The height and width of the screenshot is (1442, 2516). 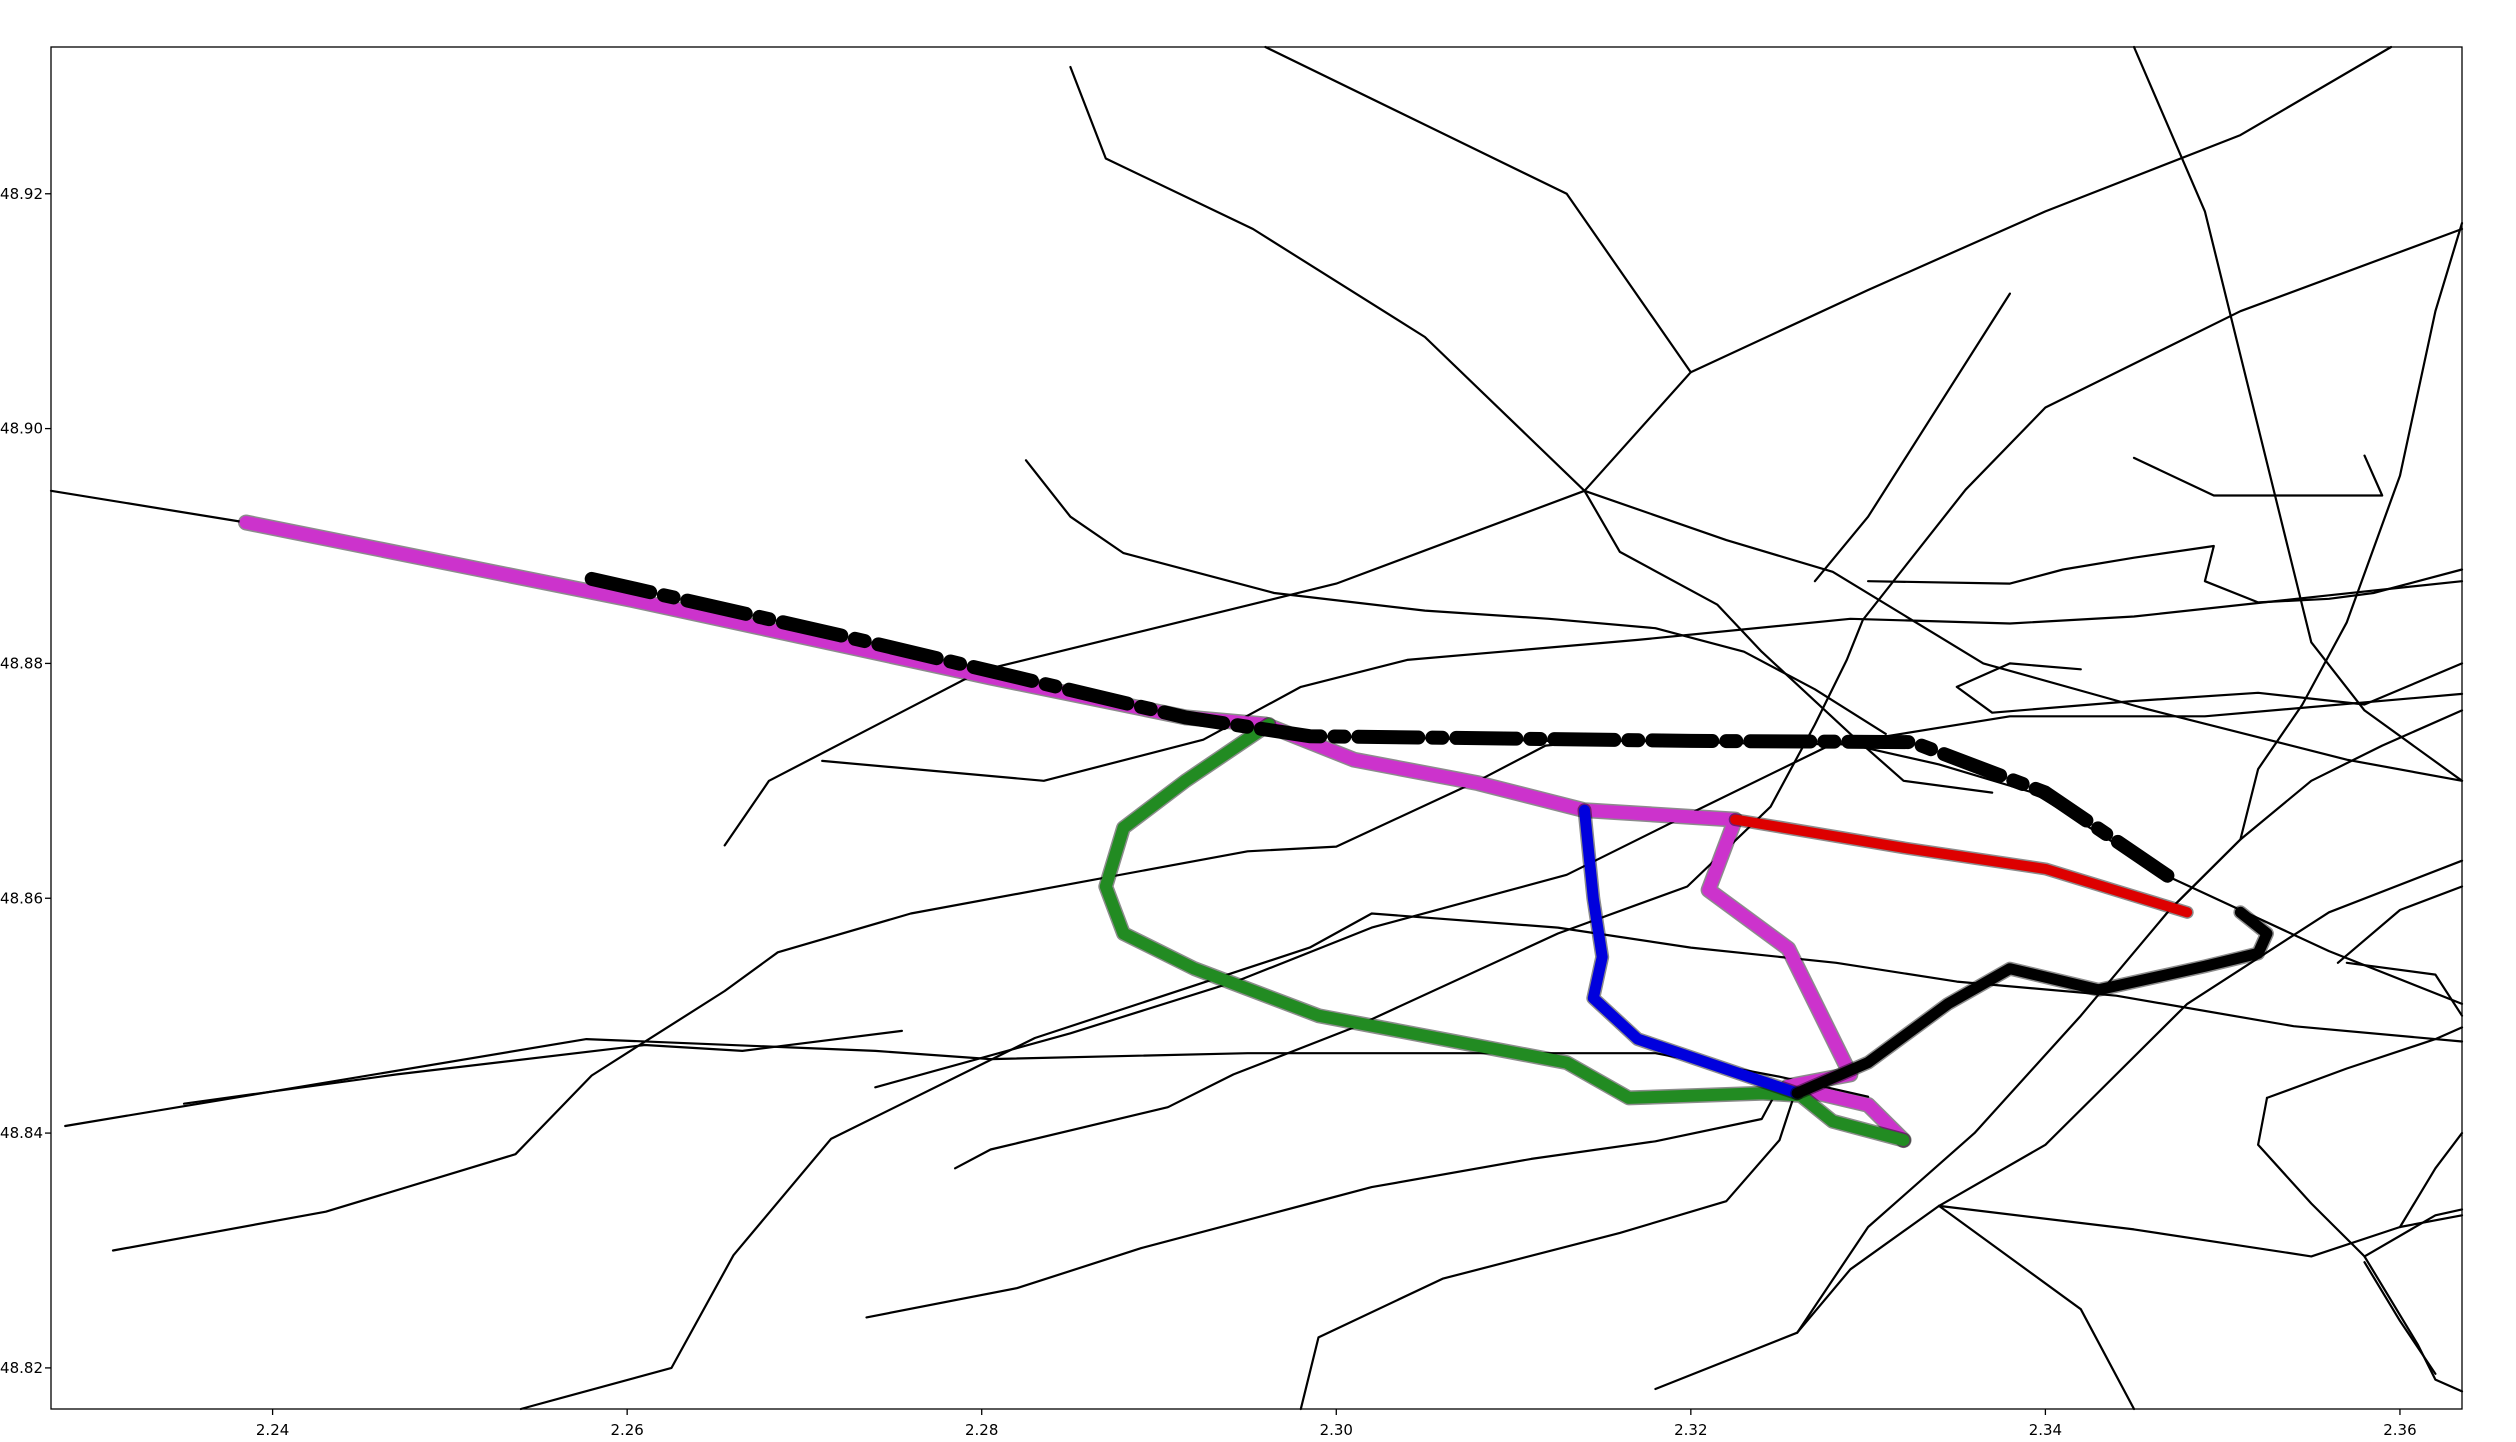 What do you see at coordinates (1336, 1430) in the screenshot?
I see `x-tick-label: 2.30` at bounding box center [1336, 1430].